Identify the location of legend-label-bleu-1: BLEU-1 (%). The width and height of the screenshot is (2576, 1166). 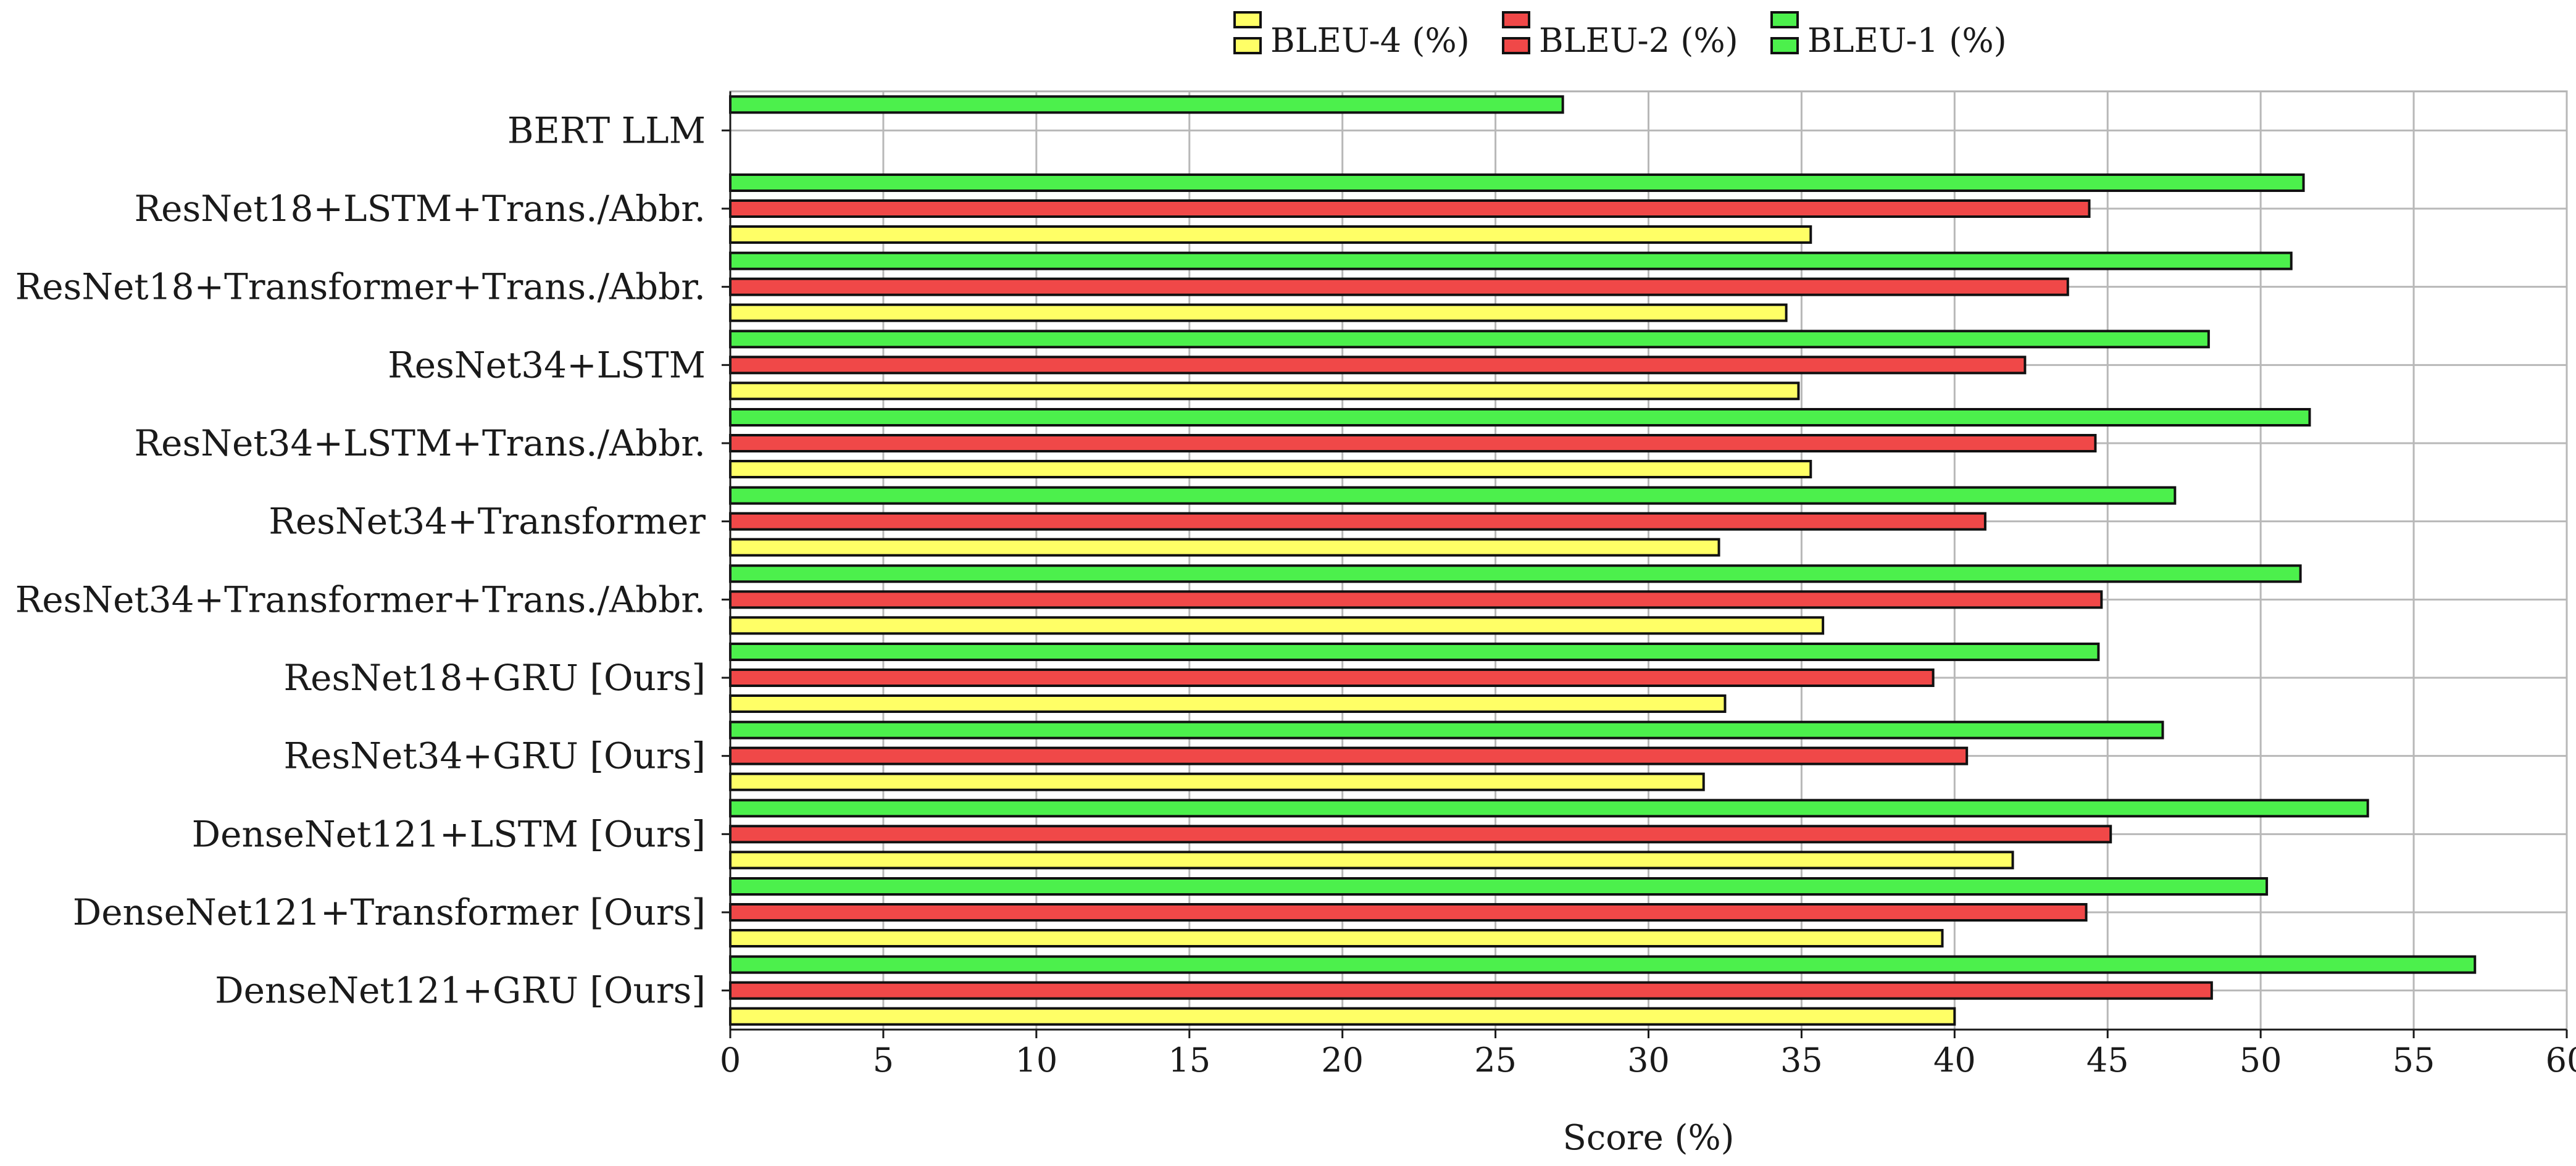
(1907, 41).